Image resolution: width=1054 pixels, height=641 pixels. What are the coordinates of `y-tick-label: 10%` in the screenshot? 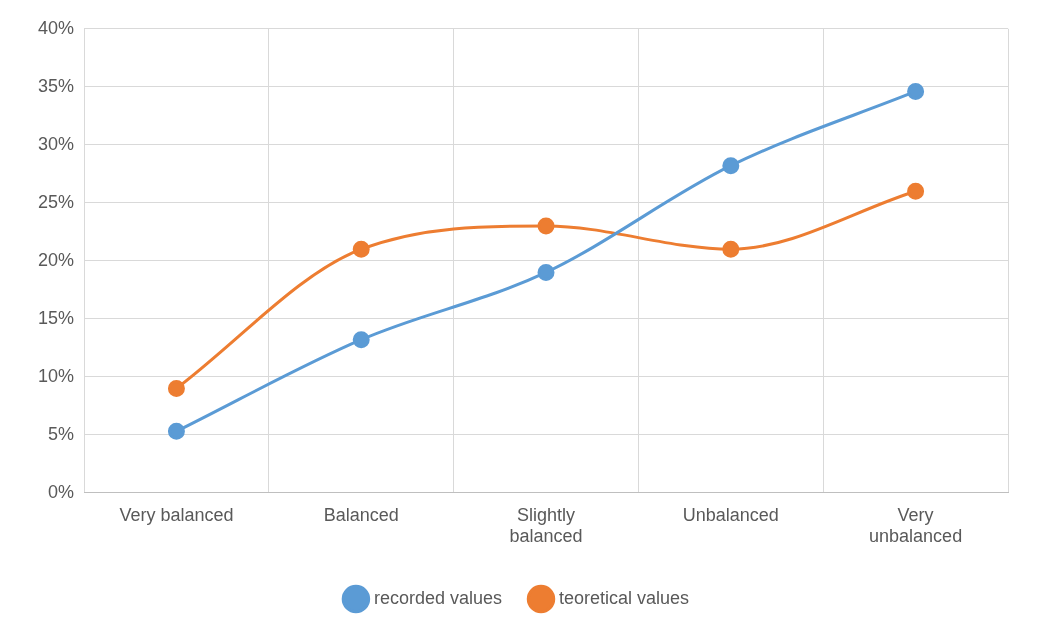 It's located at (56, 375).